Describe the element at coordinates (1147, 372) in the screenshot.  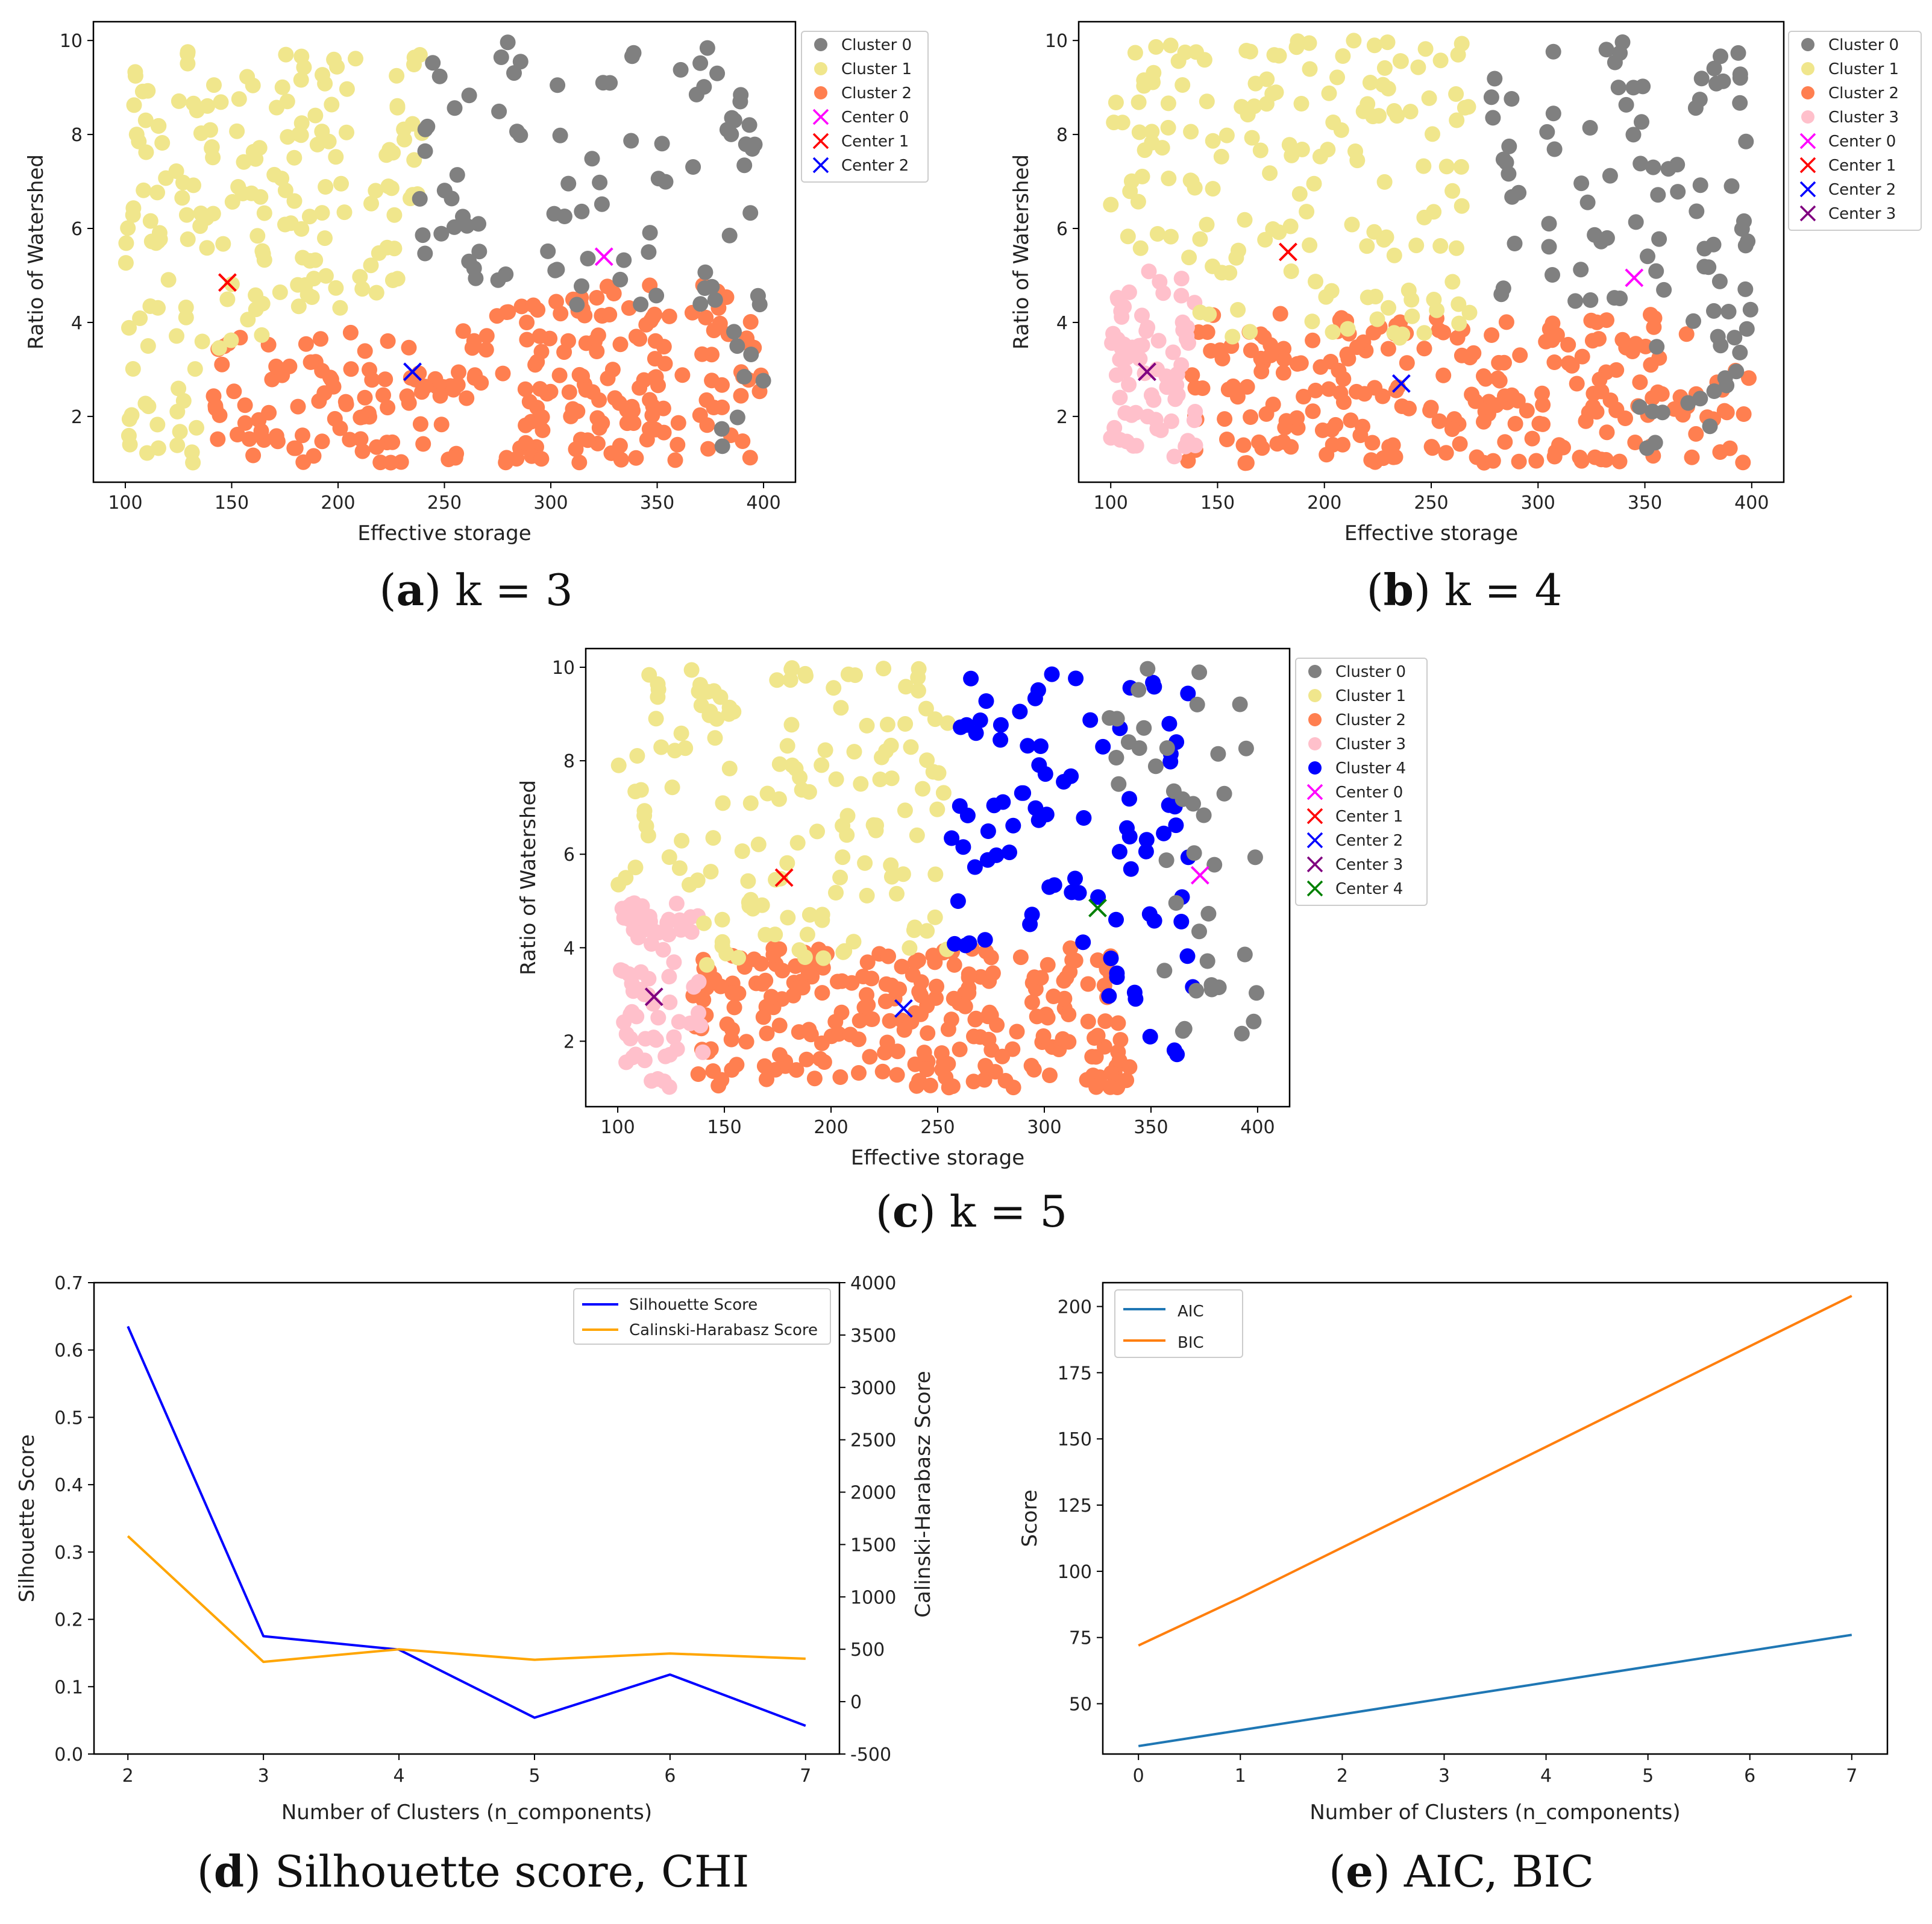
I see `center-marker-center-3-b` at that location.